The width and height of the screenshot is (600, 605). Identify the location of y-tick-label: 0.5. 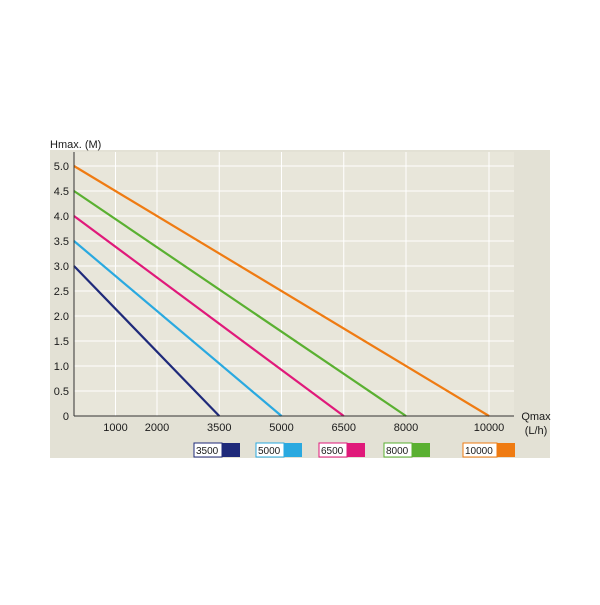
(61, 392).